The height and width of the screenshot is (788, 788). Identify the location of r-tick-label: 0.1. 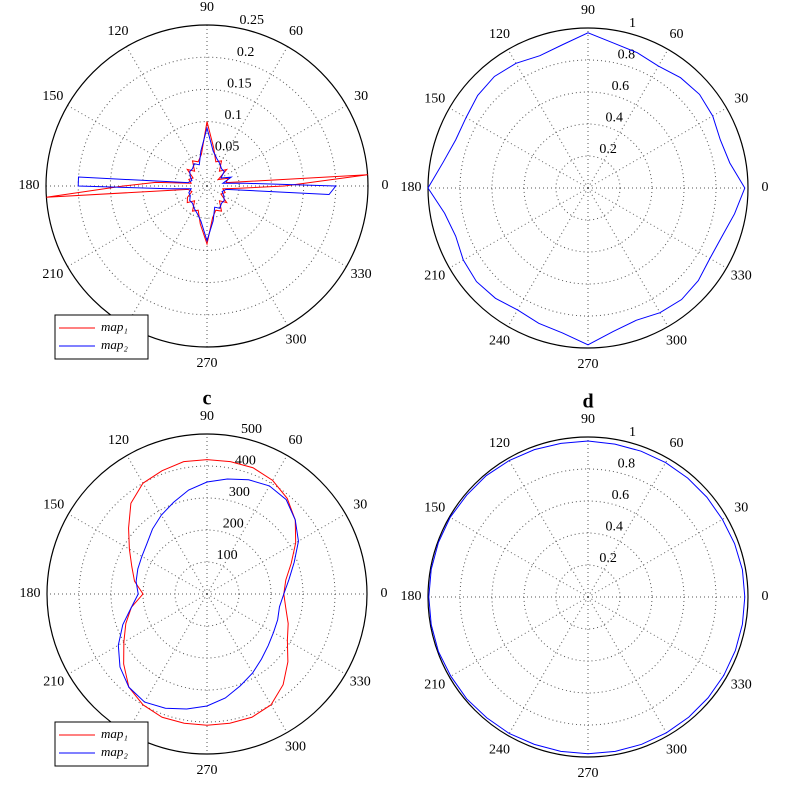
(234, 115).